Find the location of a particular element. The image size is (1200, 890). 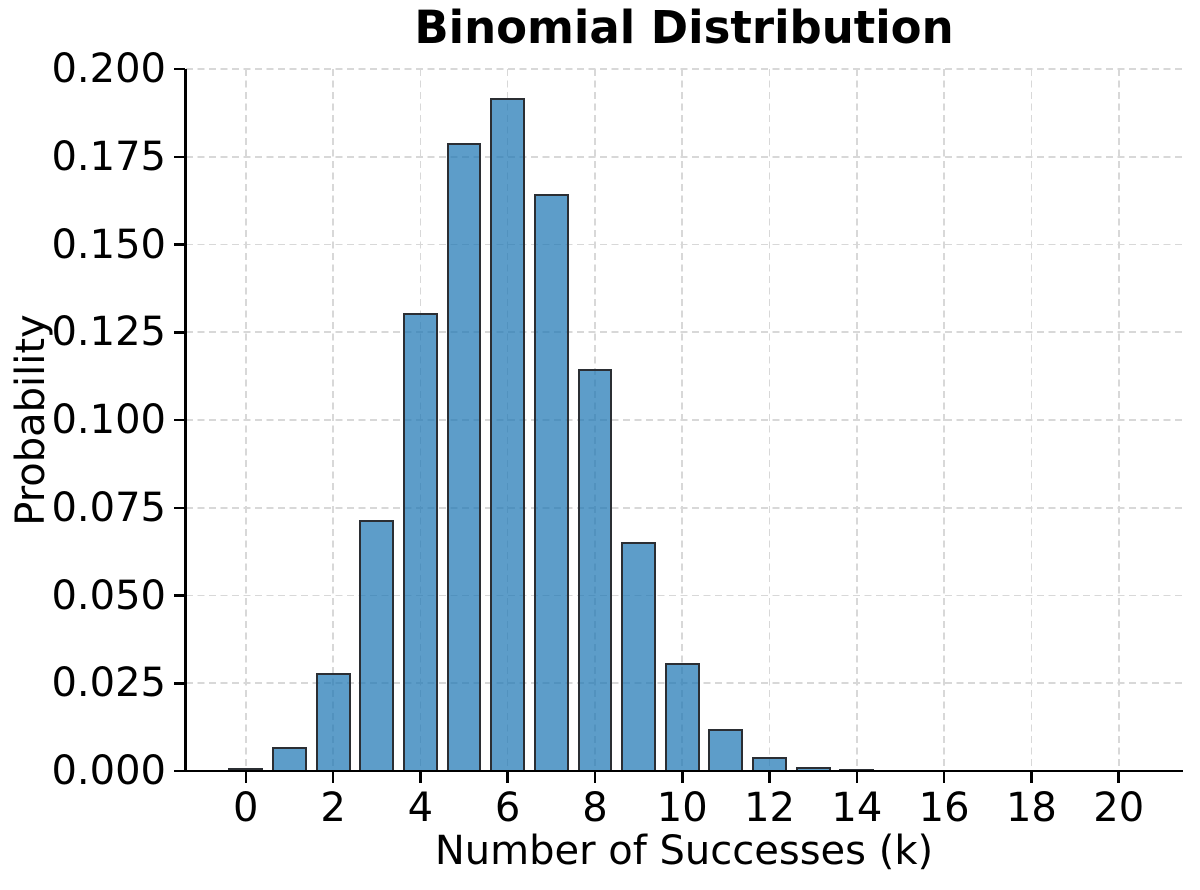

y-tick-0.075 is located at coordinates (179, 507).